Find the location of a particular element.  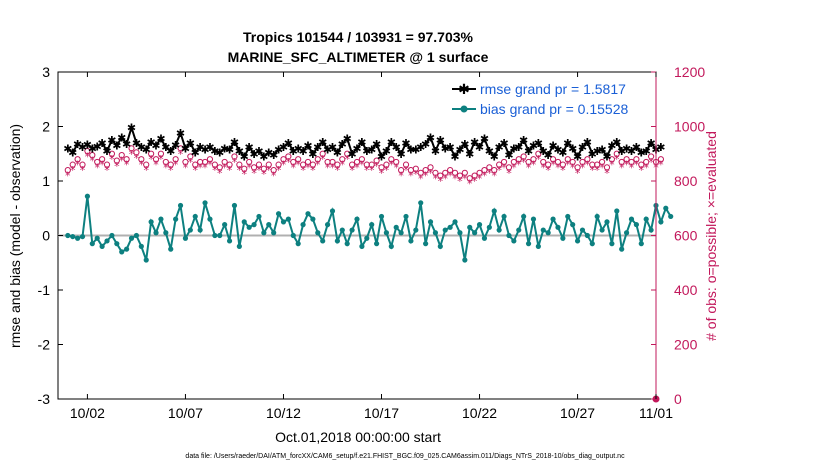

rmse-series-line is located at coordinates (364, 141).